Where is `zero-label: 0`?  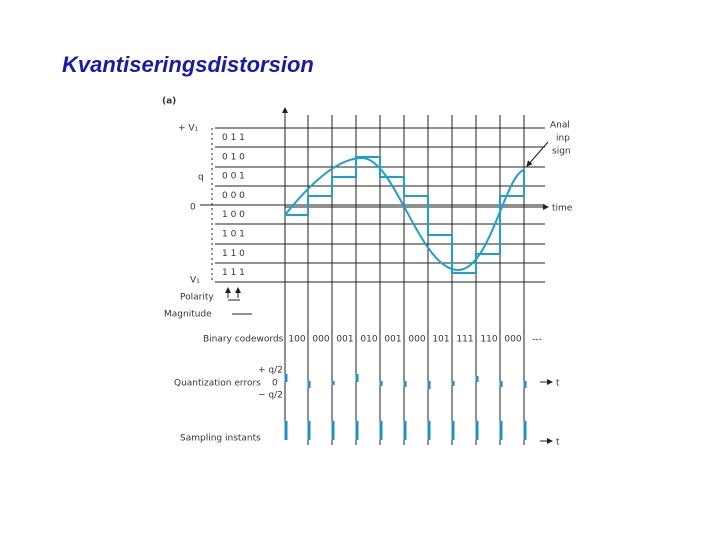
zero-label: 0 is located at coordinates (193, 208).